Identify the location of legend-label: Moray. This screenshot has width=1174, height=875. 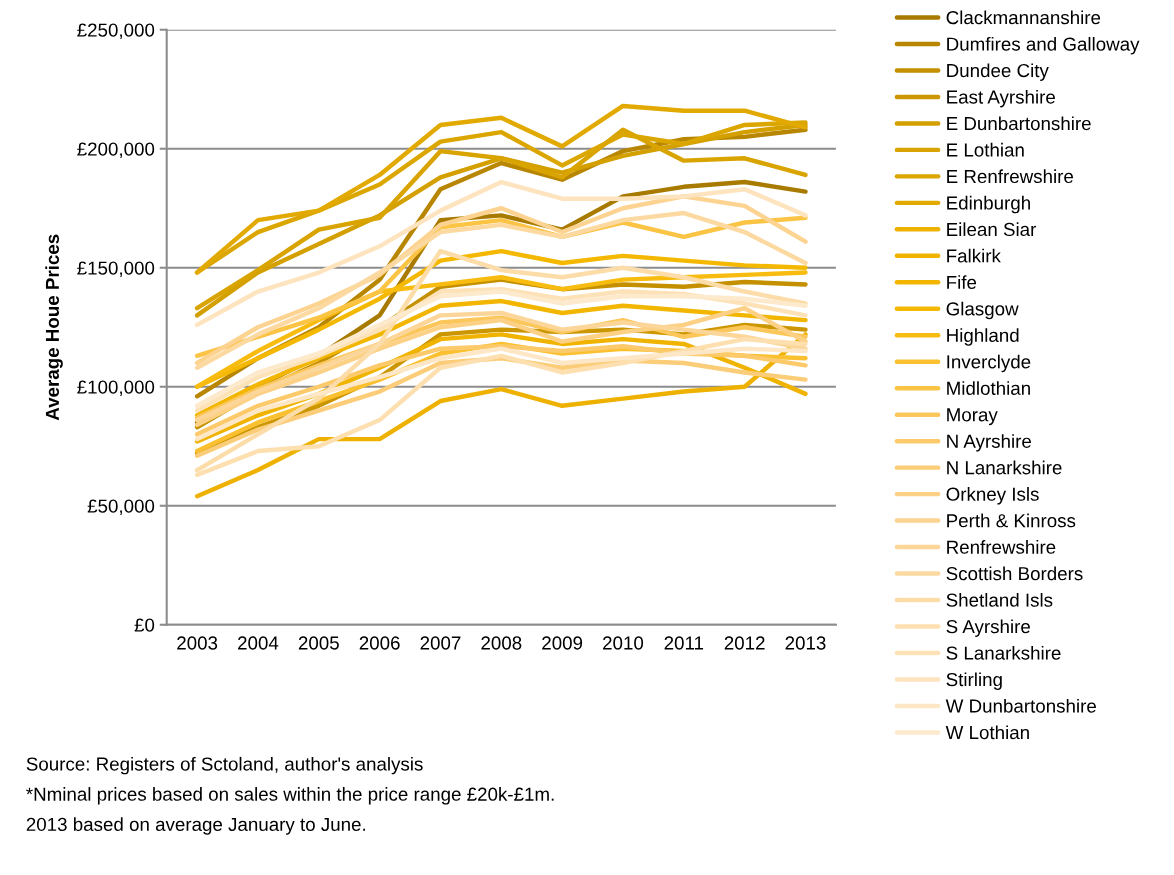
(972, 417).